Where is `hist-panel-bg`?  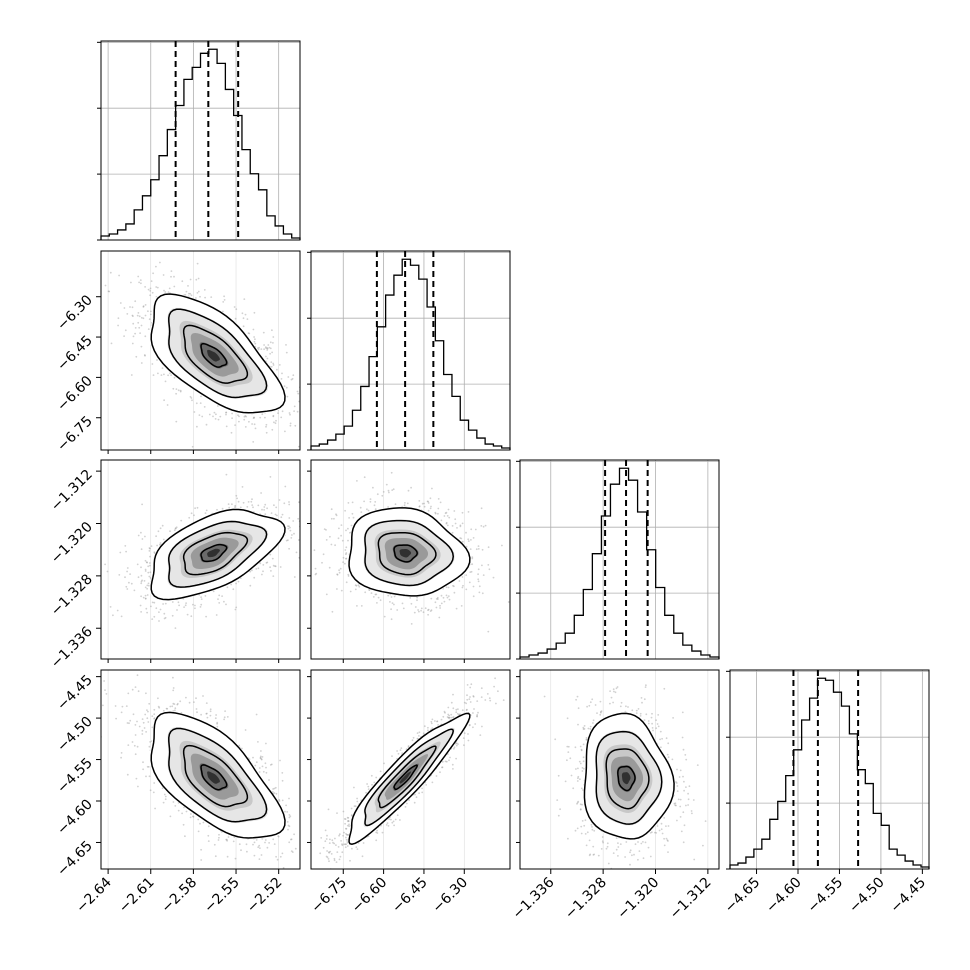
hist-panel-bg is located at coordinates (829, 769).